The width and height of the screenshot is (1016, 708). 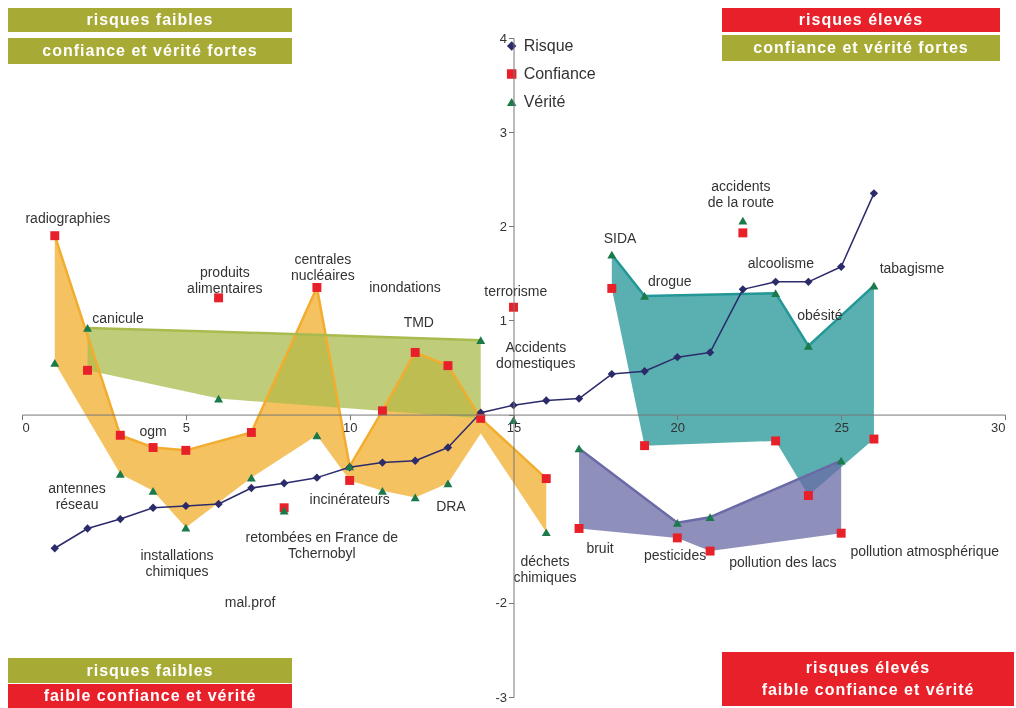 What do you see at coordinates (349, 499) in the screenshot?
I see `annotation: incinérateurs` at bounding box center [349, 499].